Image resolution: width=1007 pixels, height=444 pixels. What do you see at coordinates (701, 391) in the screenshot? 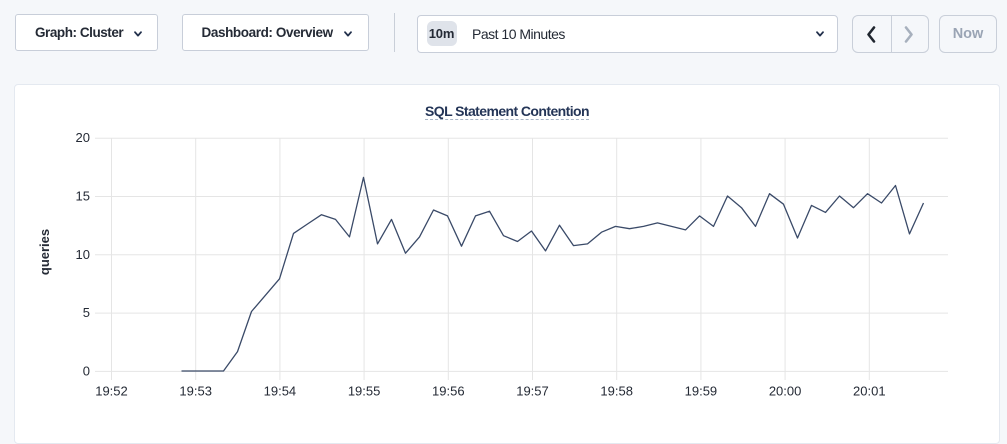
I see `svg-text: 19:59` at bounding box center [701, 391].